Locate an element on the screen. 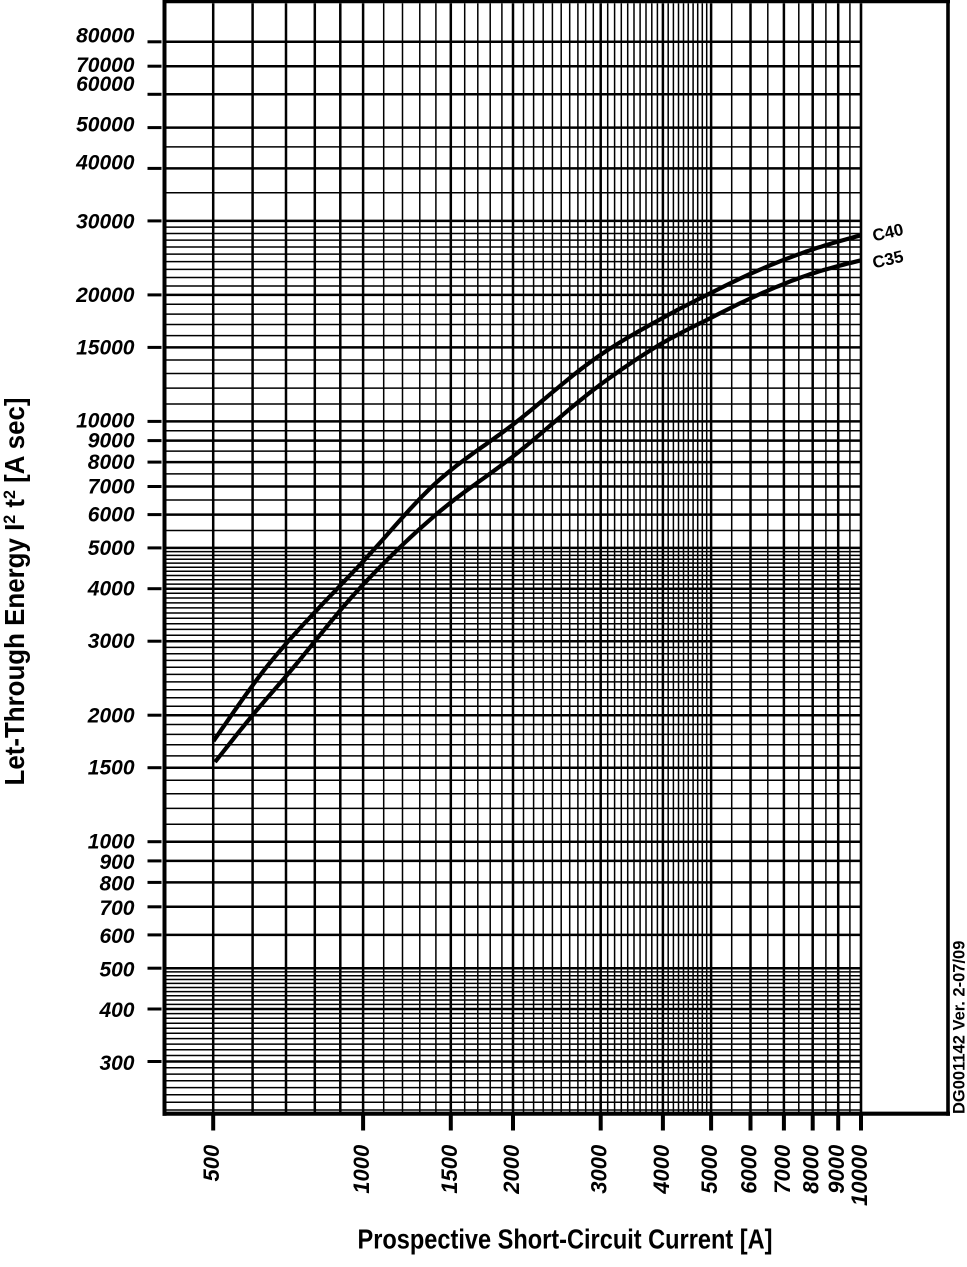 This screenshot has width=967, height=1267. svg-text: 40000 is located at coordinates (105, 163).